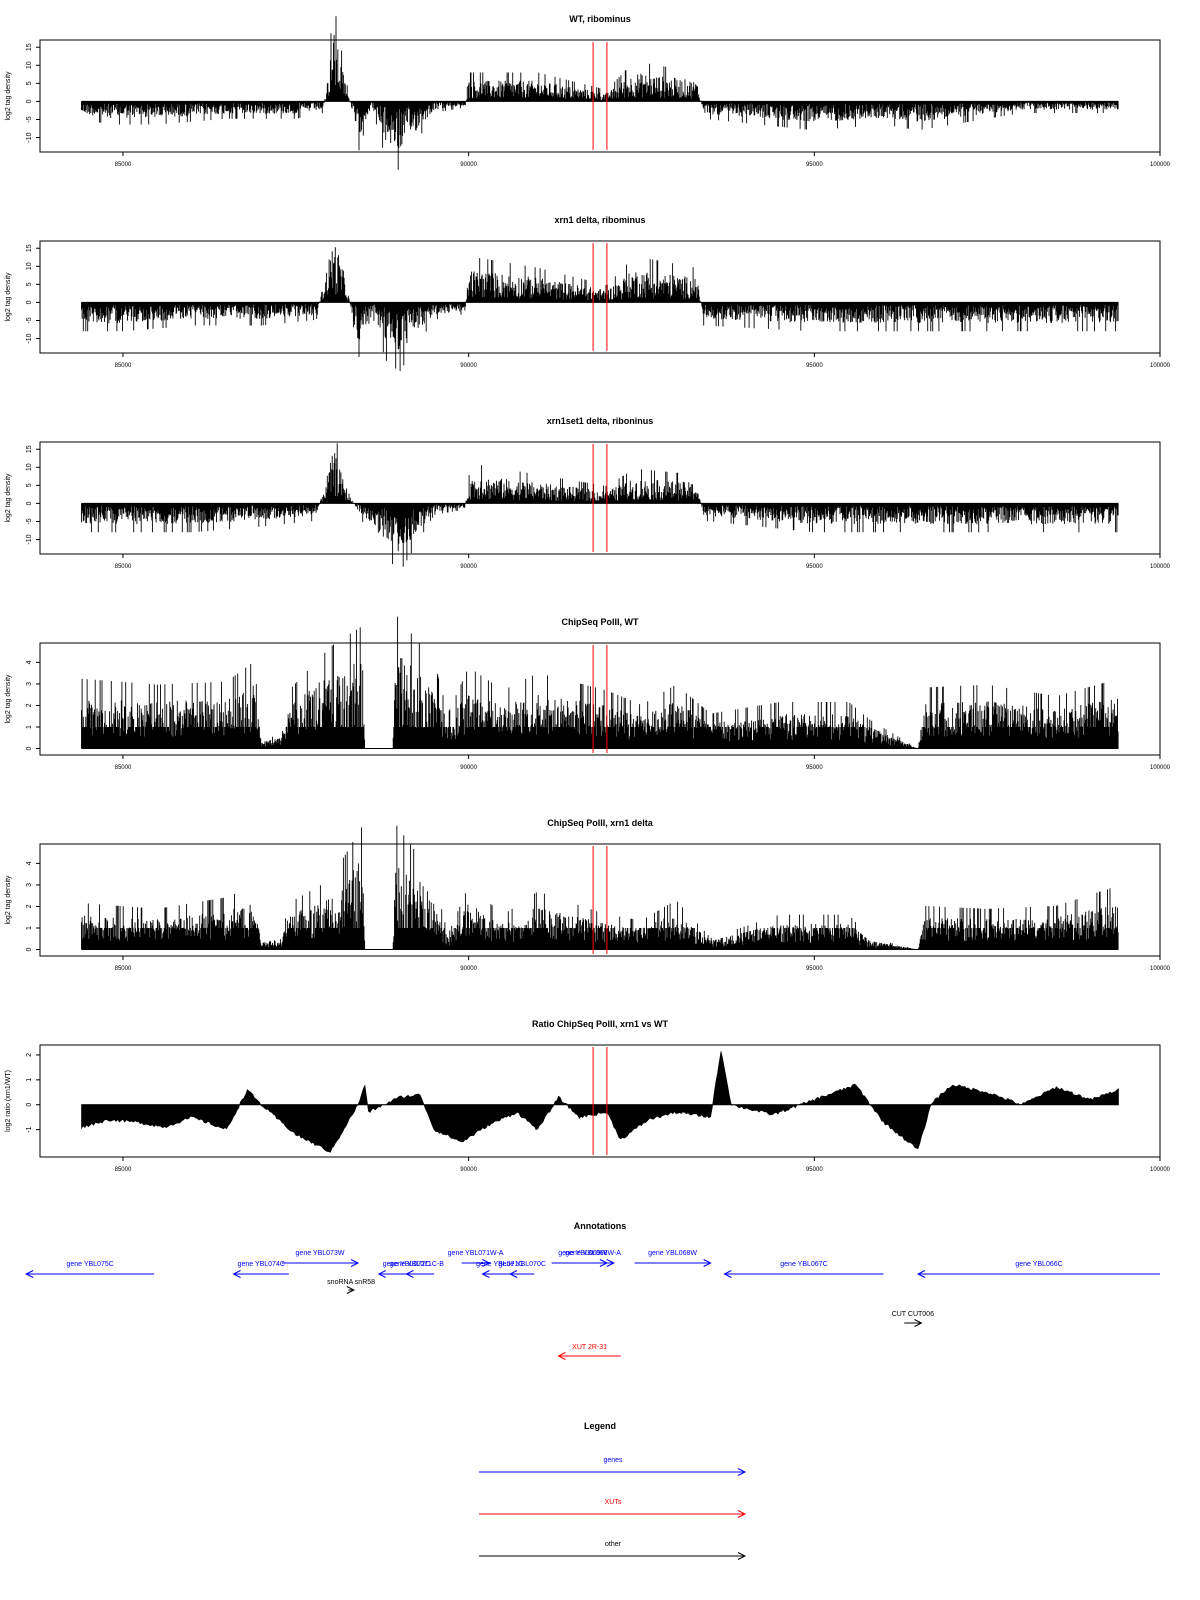  I want to click on feature-gene: gene YBL071C-B, so click(417, 1269).